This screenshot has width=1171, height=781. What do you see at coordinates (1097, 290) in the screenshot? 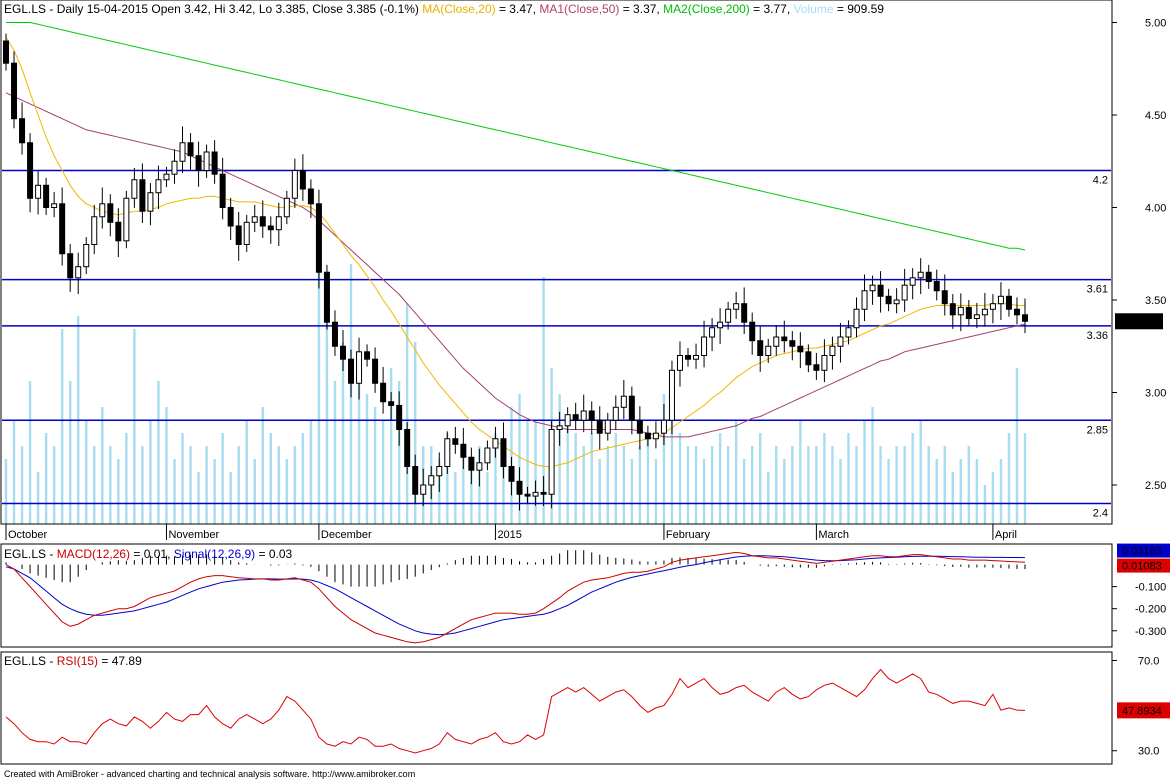
I see `level-label: 3.61` at bounding box center [1097, 290].